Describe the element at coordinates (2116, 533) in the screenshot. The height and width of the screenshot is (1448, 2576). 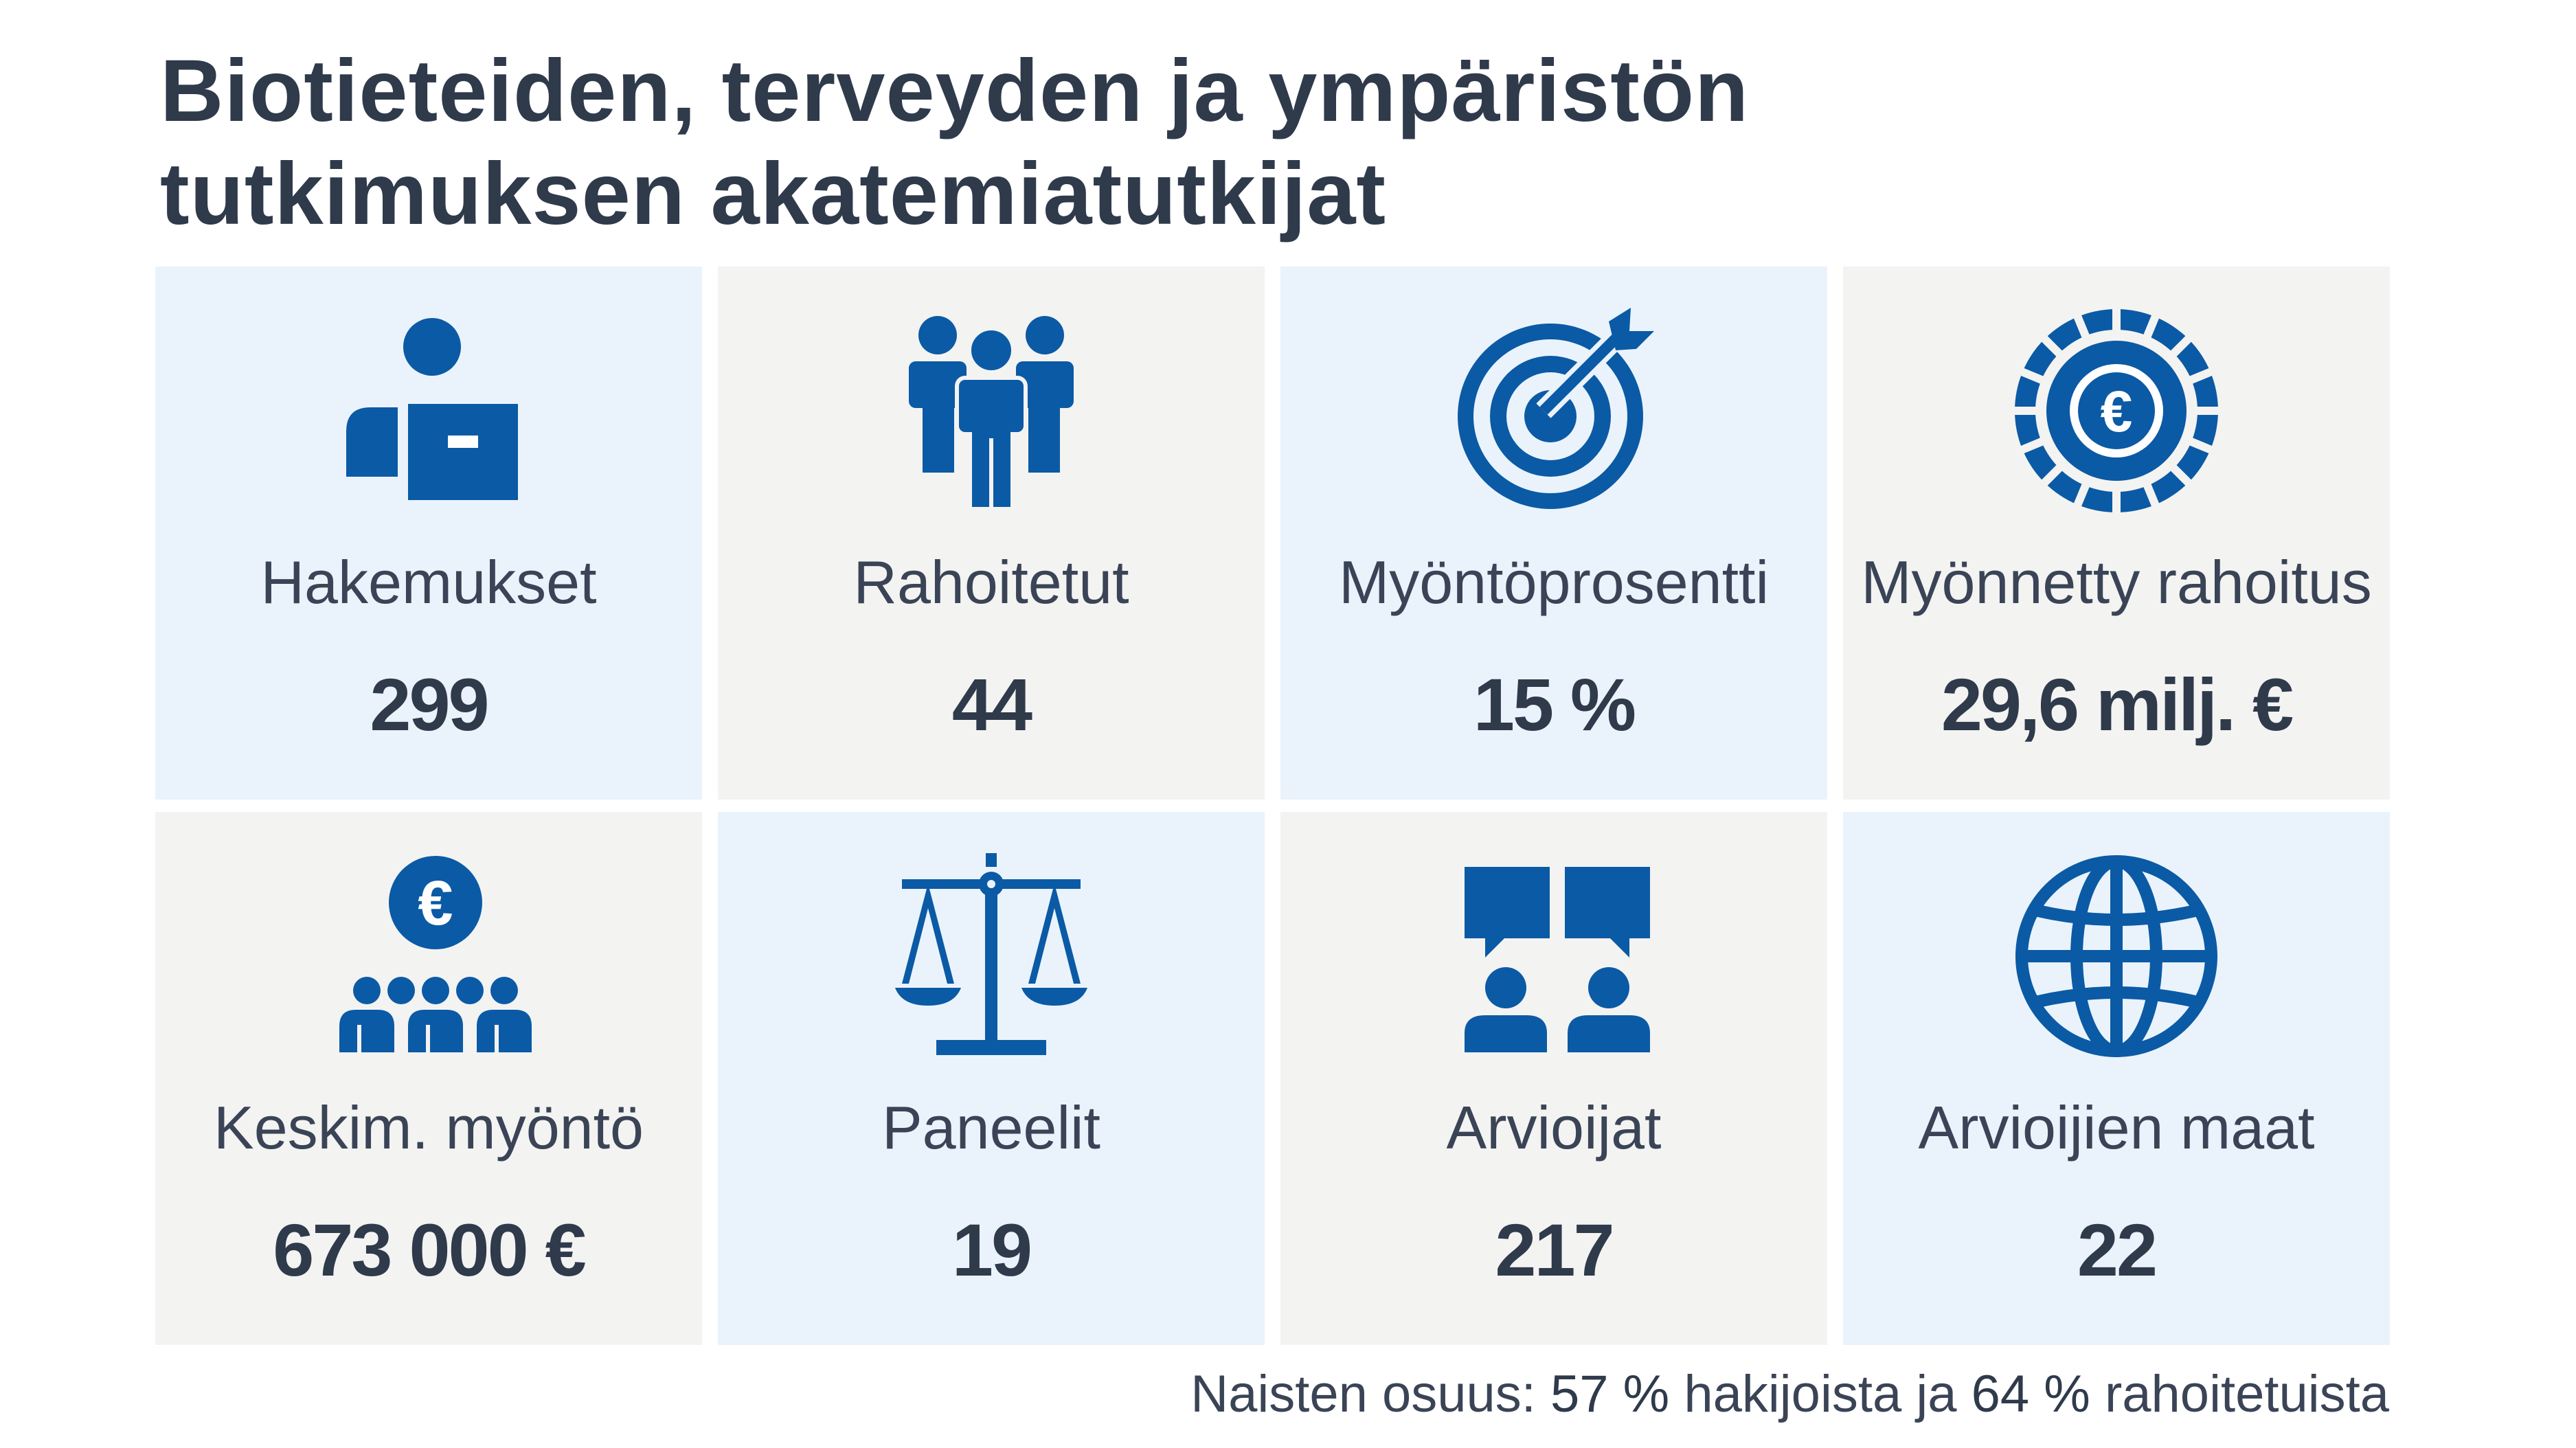
I see `tile-granted-funding: € Myönnetty rahoitus 29,6 milj. €` at that location.